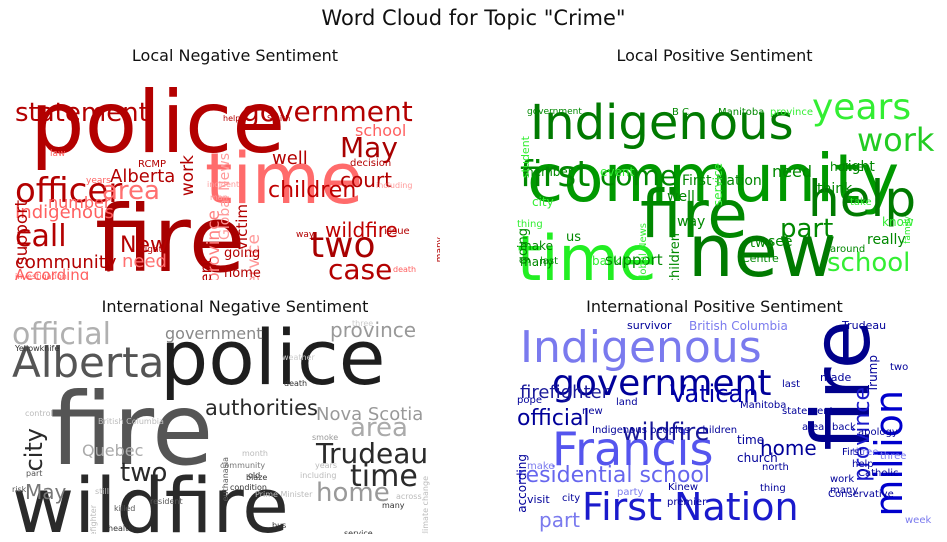 This screenshot has width=947, height=542. I want to click on cloud-word: According, so click(52, 273).